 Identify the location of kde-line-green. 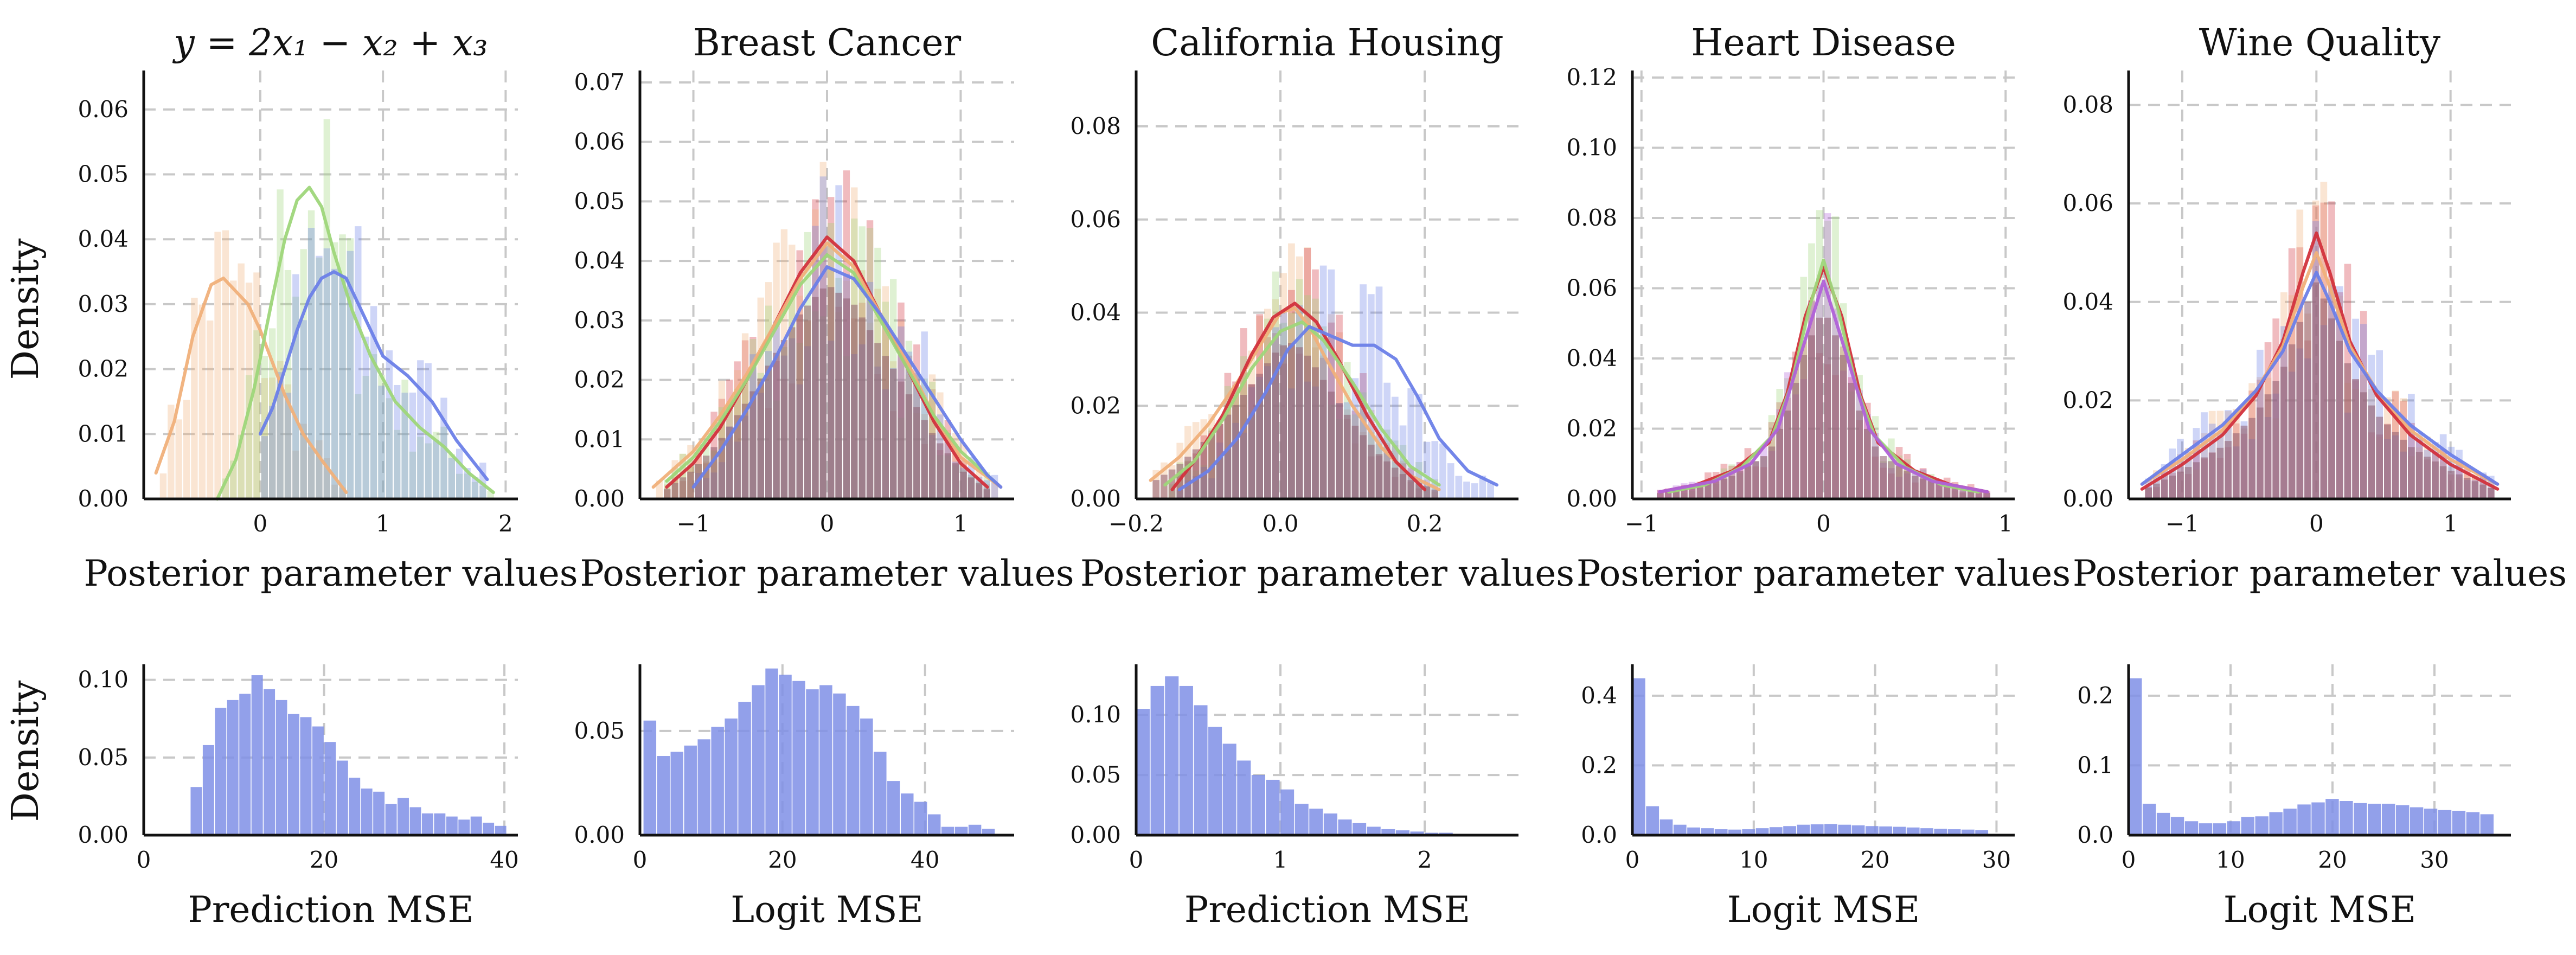
(830, 368).